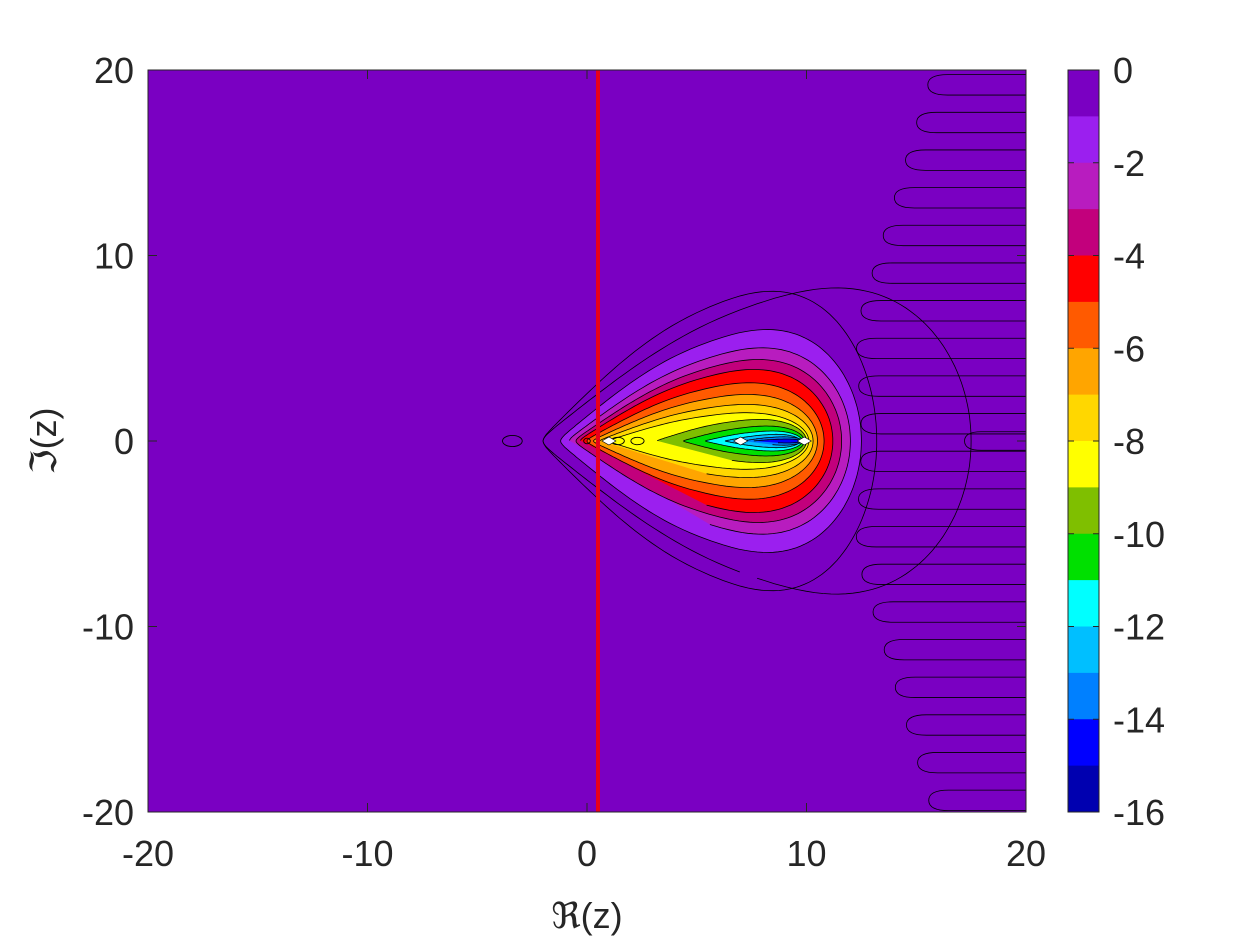 The height and width of the screenshot is (938, 1250). I want to click on y-tick-label: 0, so click(124, 441).